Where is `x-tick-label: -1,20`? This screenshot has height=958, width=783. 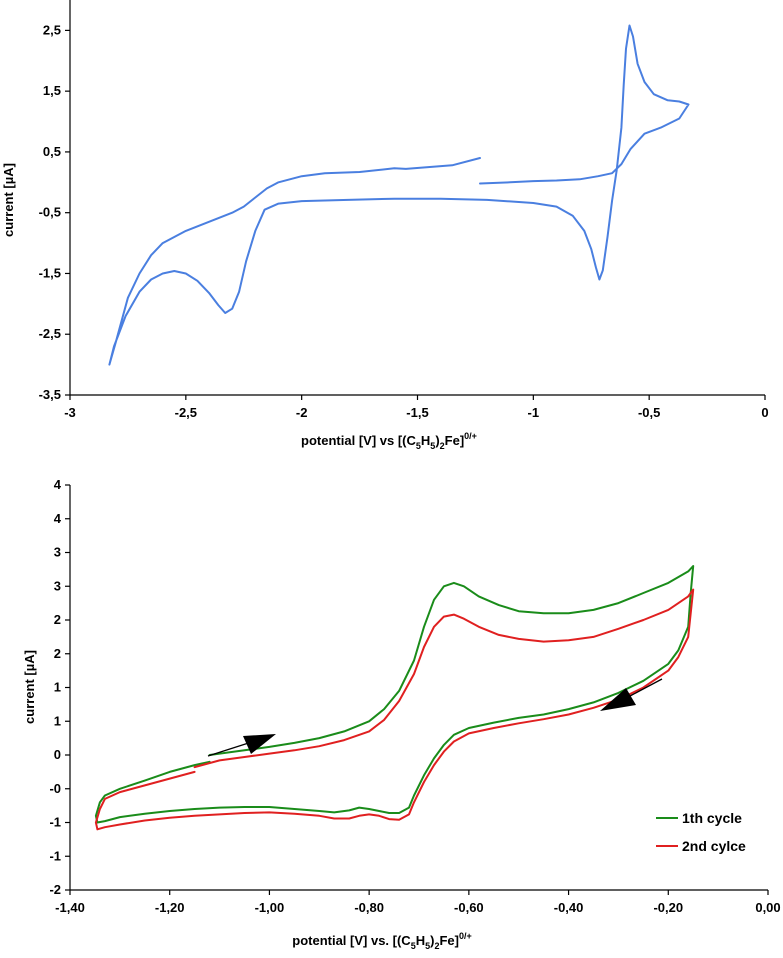 x-tick-label: -1,20 is located at coordinates (170, 907).